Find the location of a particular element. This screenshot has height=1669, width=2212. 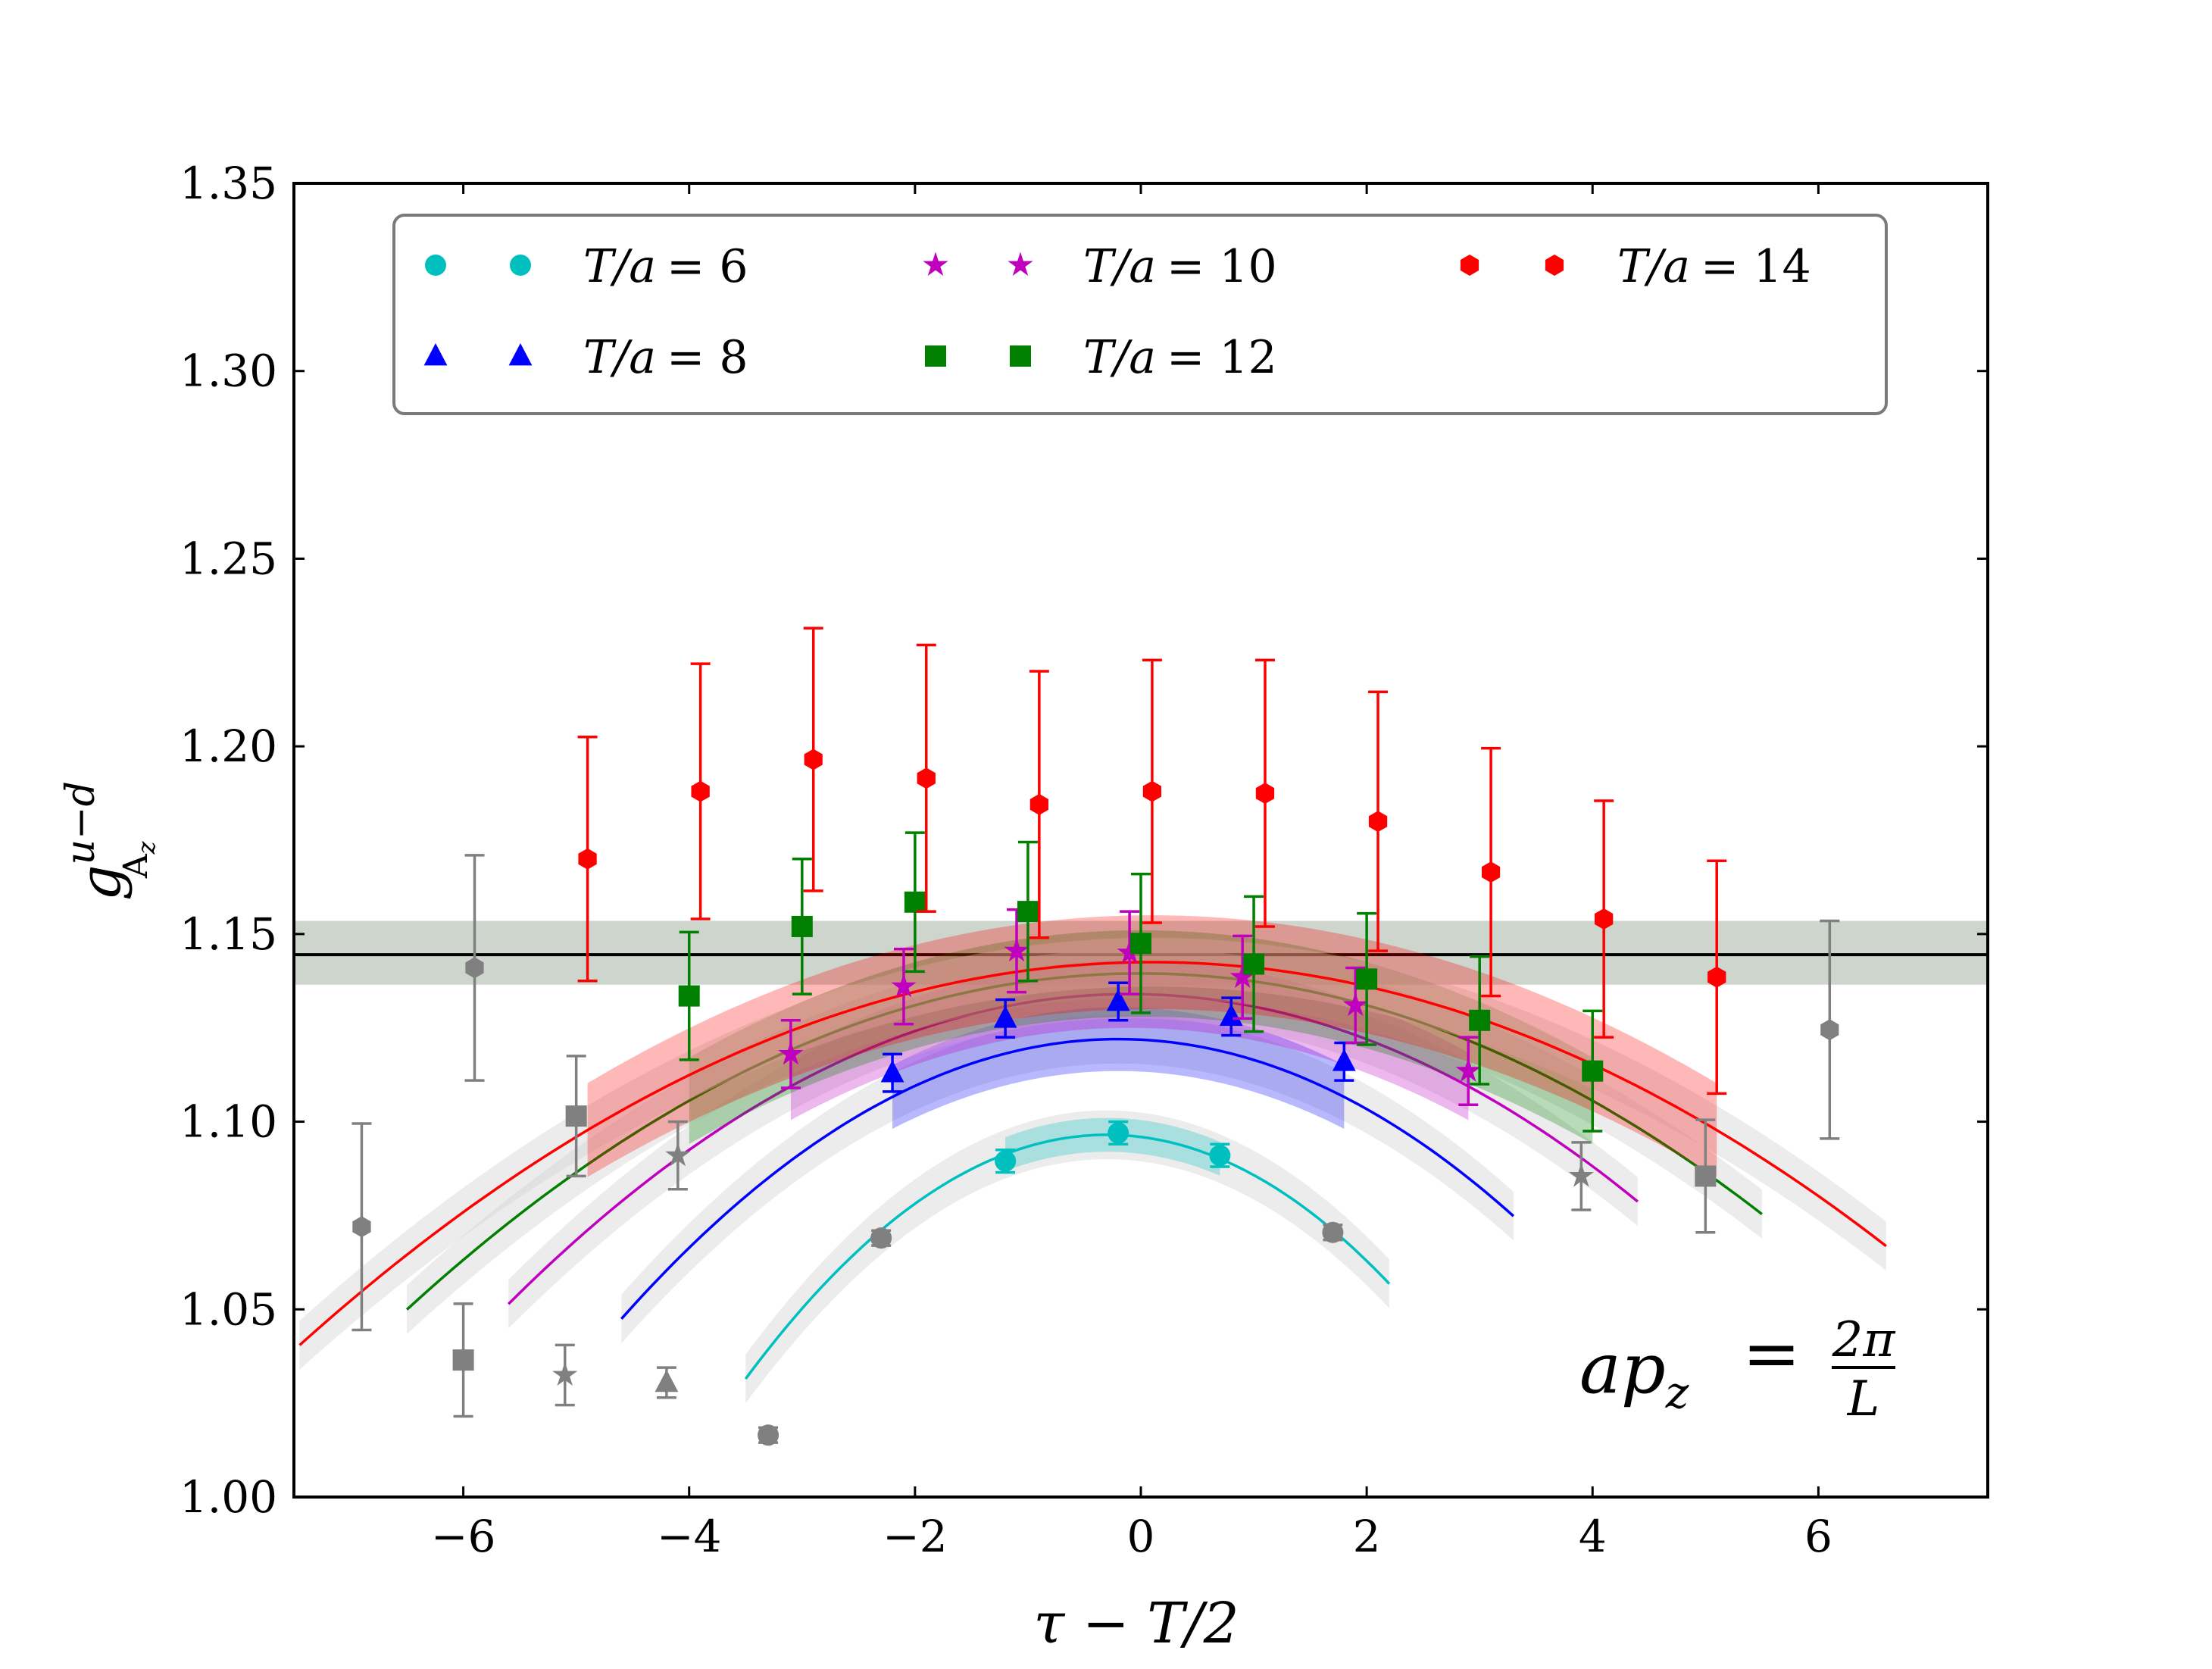

legend-label: T/a = 8 is located at coordinates (665, 357).